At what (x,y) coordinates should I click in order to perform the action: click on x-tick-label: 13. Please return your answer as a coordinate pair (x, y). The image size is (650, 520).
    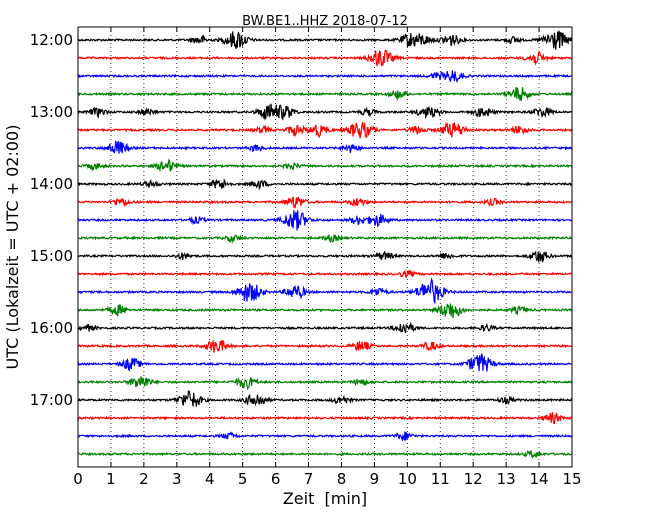
    Looking at the image, I should click on (506, 479).